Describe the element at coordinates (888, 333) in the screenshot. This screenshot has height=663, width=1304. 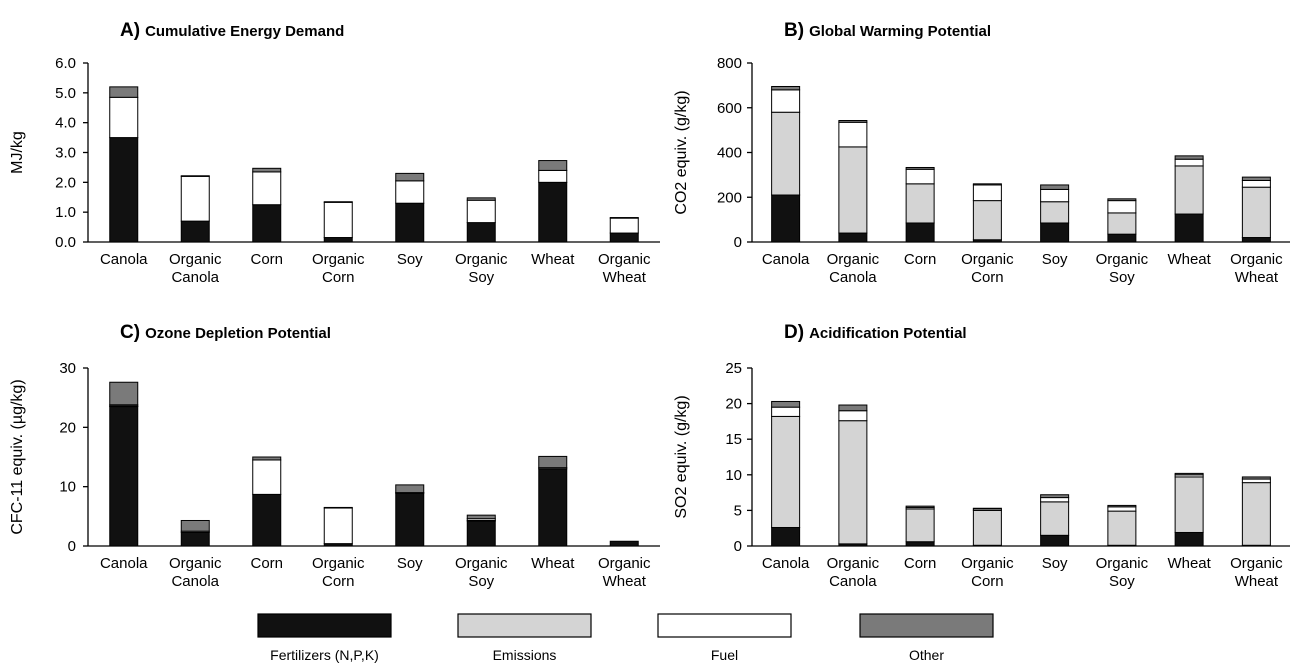
I see `panel-title-text: Acidification Potential` at that location.